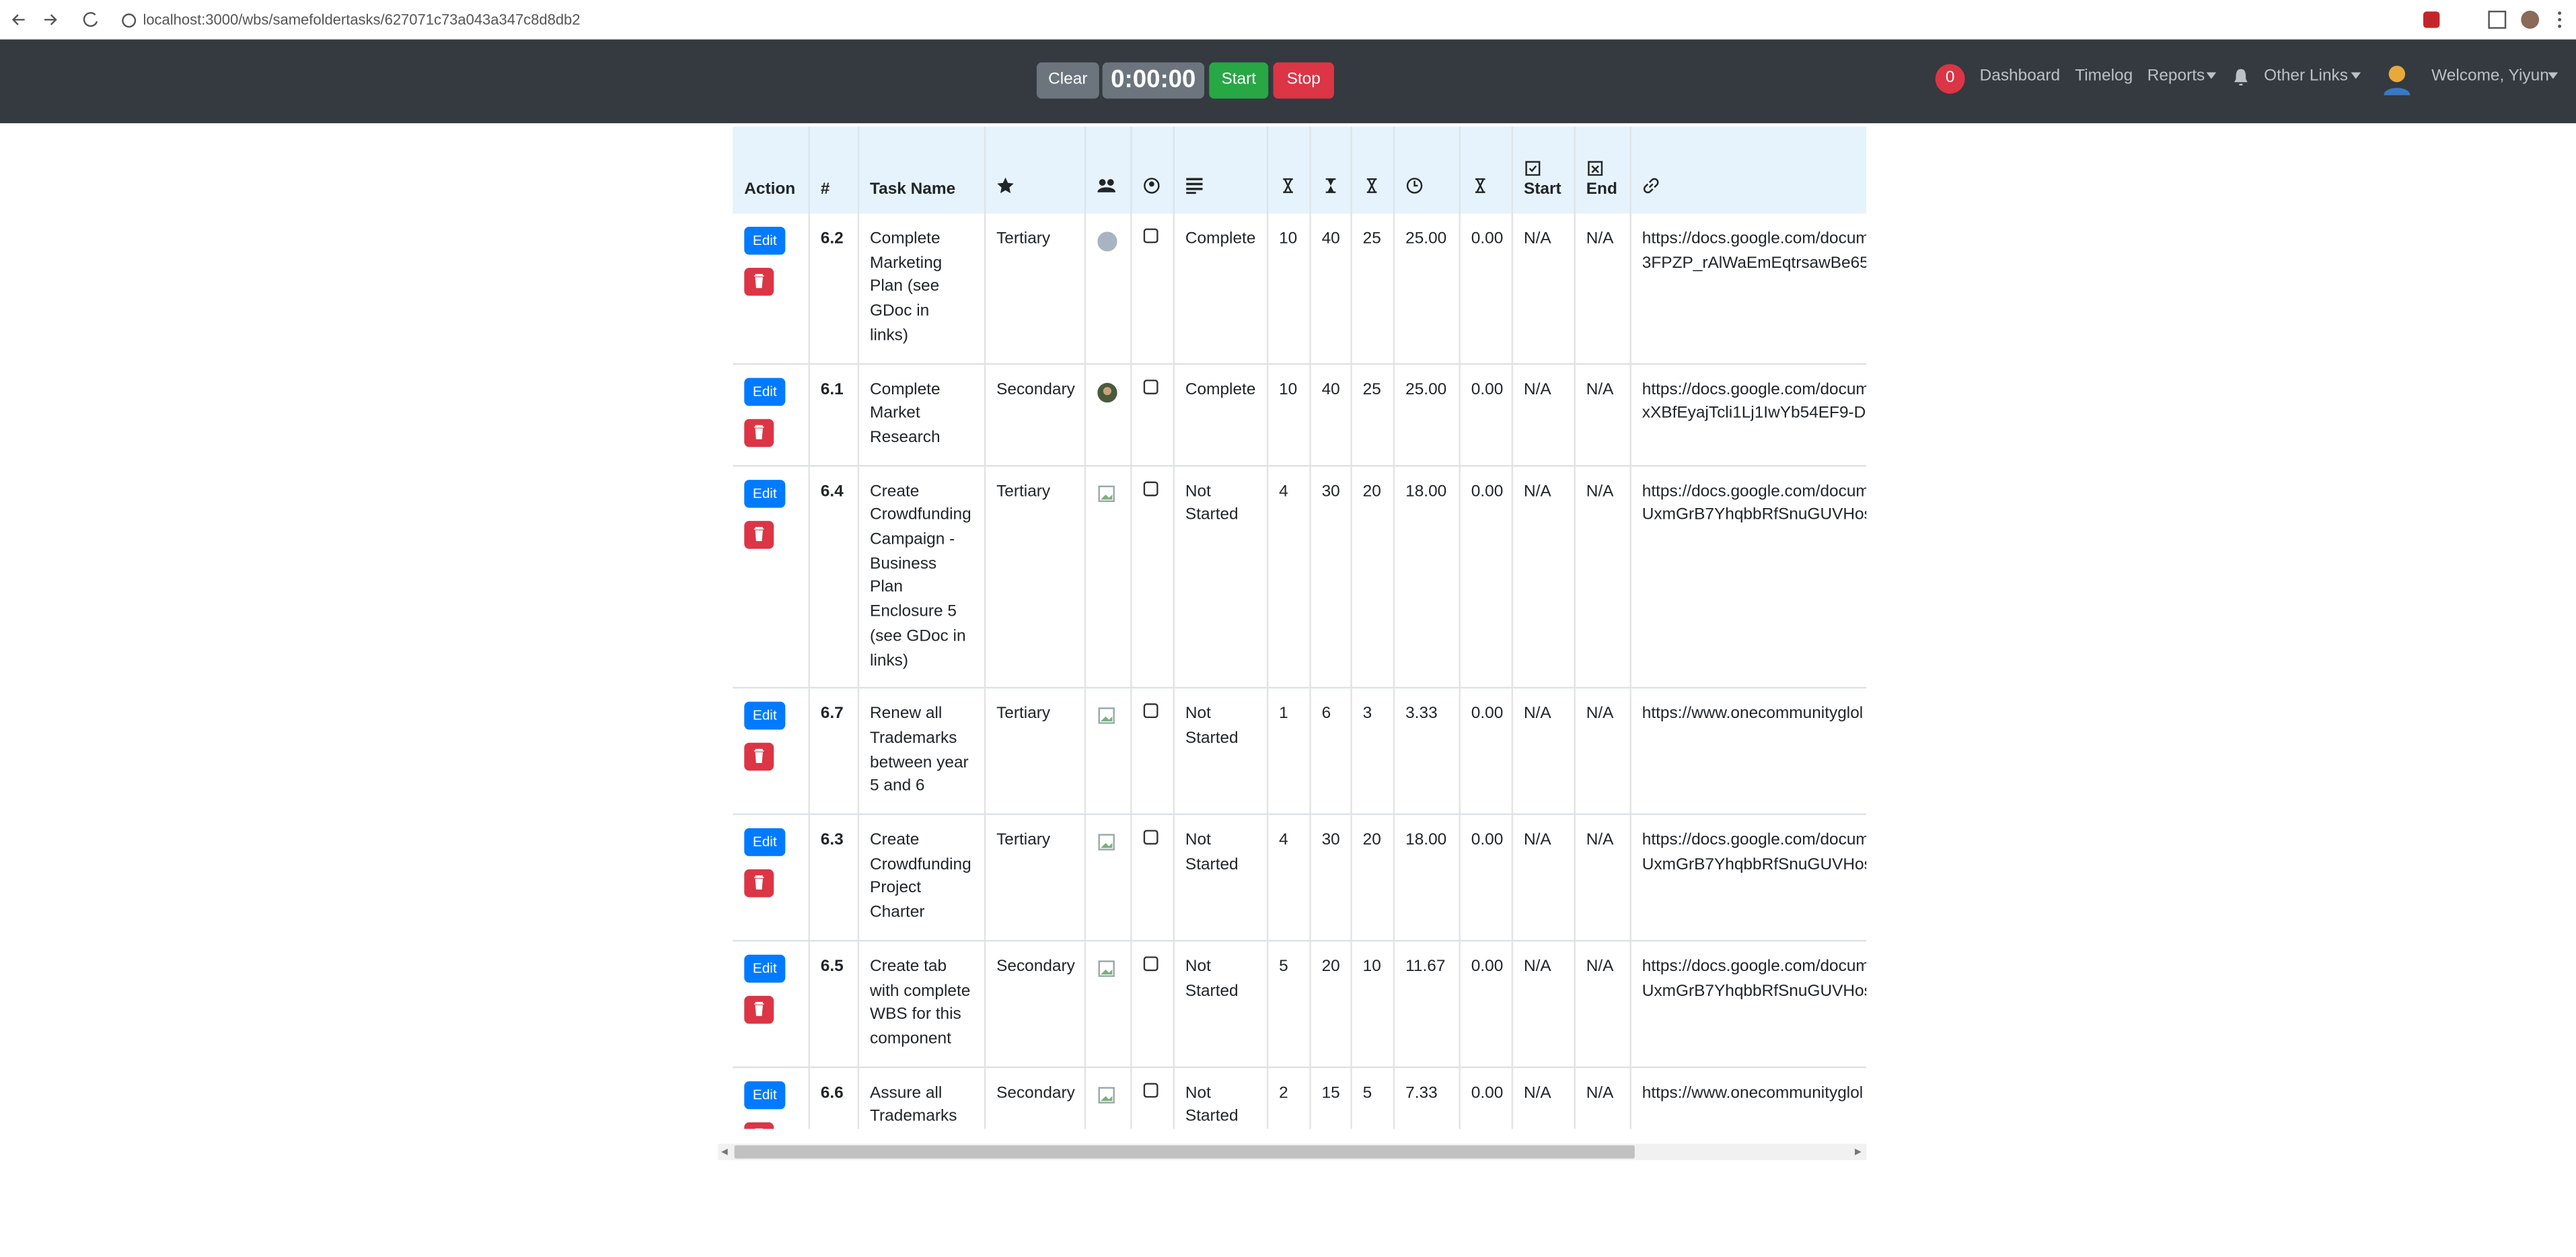 This screenshot has width=2576, height=1257. I want to click on task-status: Not Started, so click(1220, 1004).